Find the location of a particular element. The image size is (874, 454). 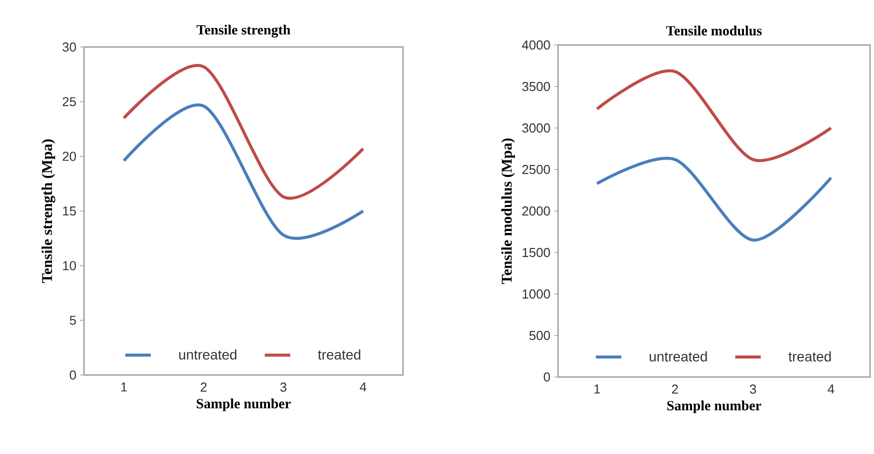

y-tick-label: 2500 is located at coordinates (536, 169).